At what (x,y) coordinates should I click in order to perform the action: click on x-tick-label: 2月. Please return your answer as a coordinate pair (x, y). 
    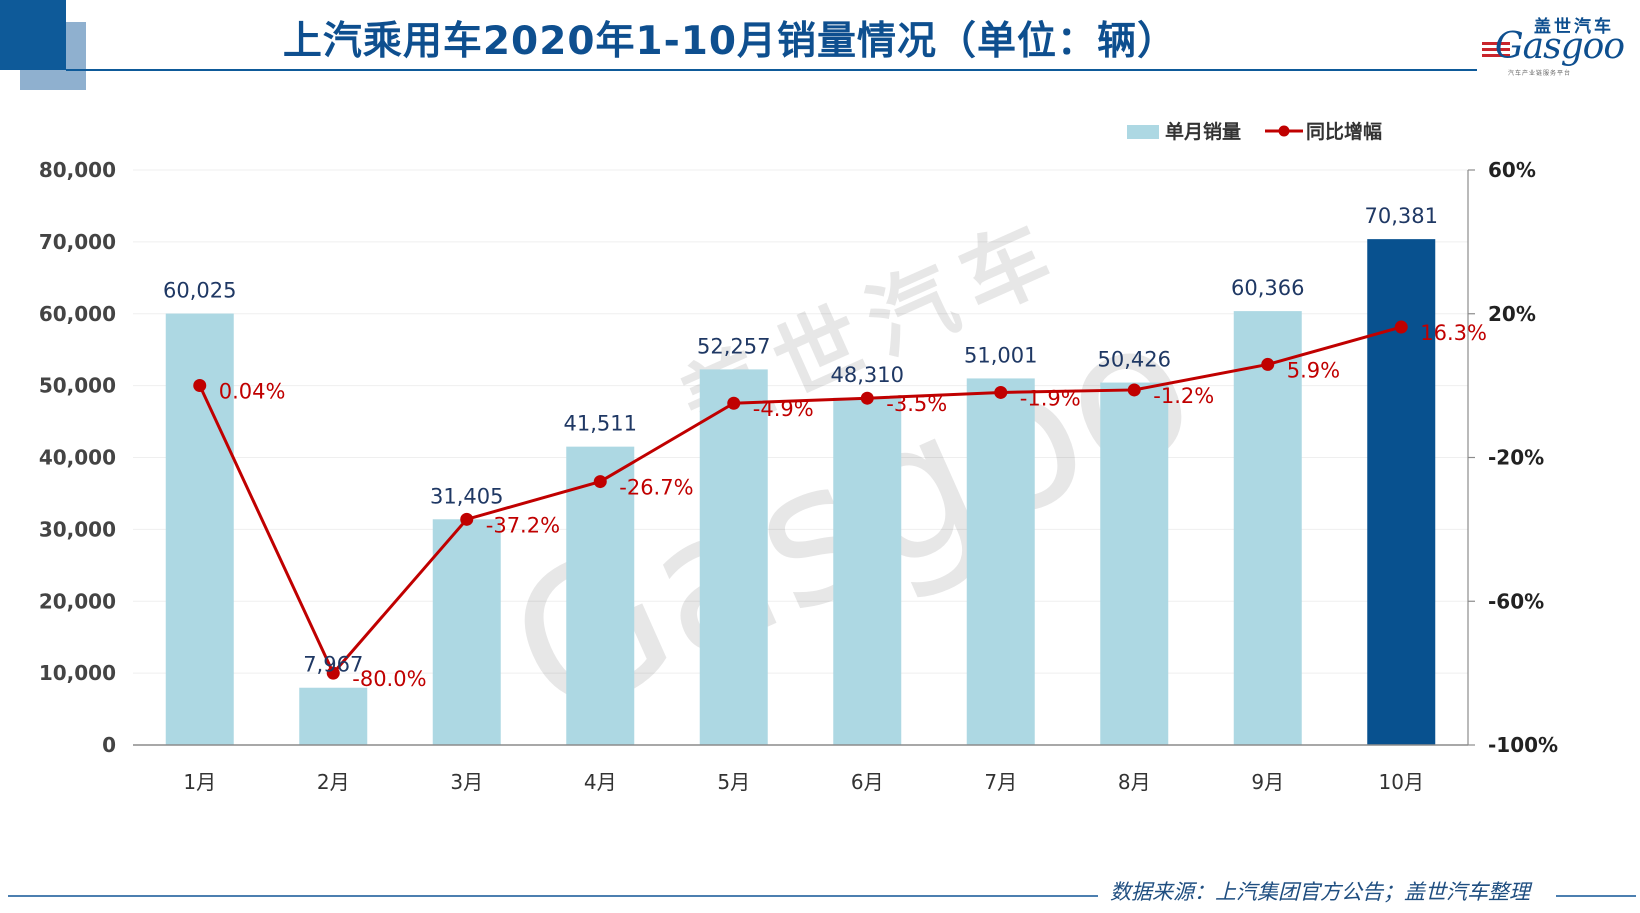
    Looking at the image, I should click on (333, 782).